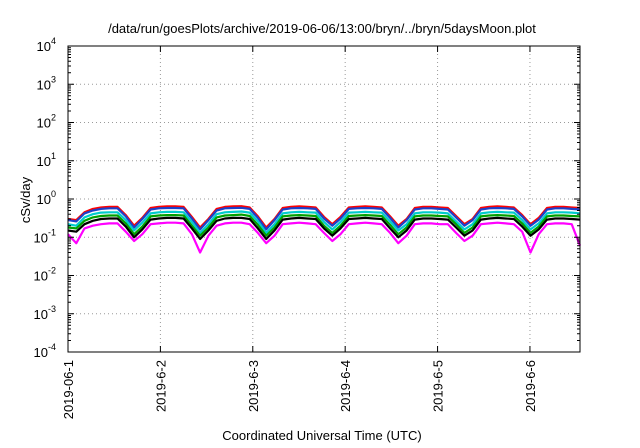 Image resolution: width=640 pixels, height=448 pixels. I want to click on y-tick-exponent: 3, so click(53, 79).